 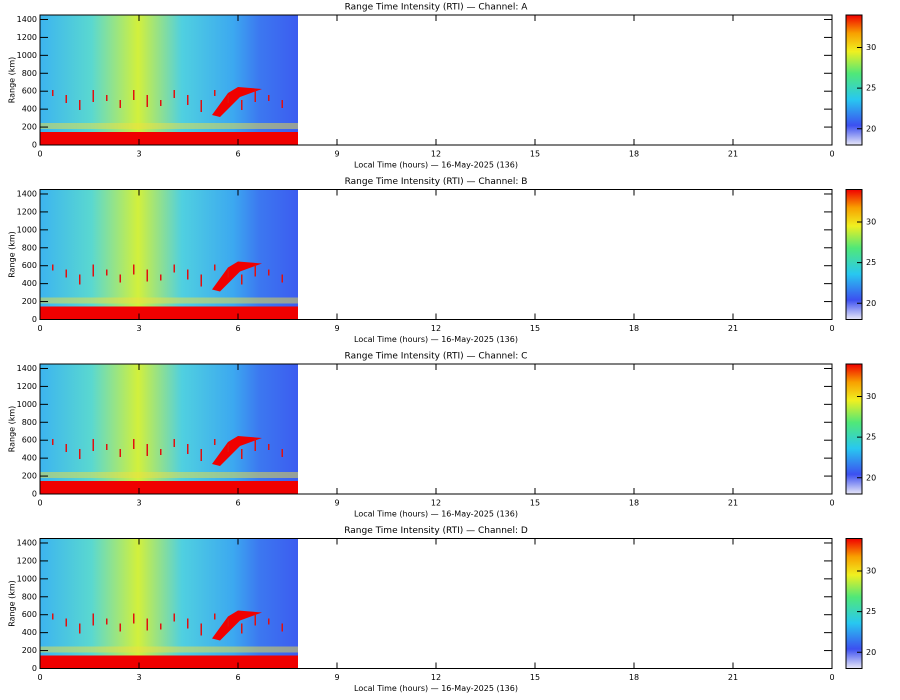 I want to click on y-tick-label: 800, so click(x=29, y=247).